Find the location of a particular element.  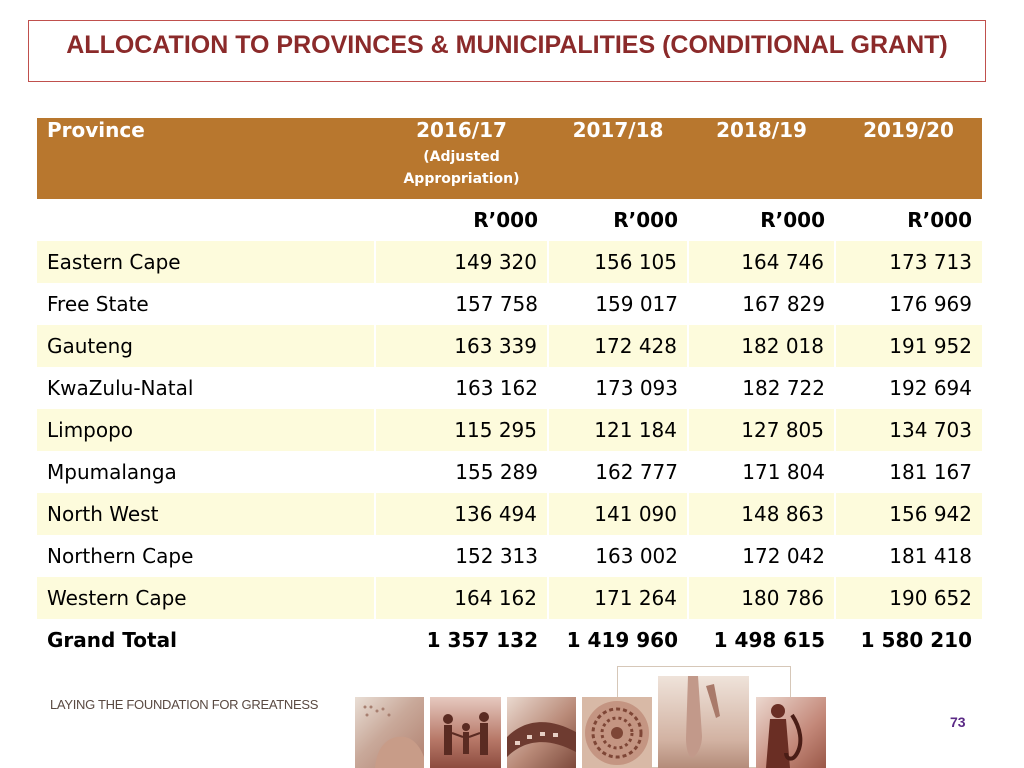

allocation-value: 162 777 is located at coordinates (636, 472).